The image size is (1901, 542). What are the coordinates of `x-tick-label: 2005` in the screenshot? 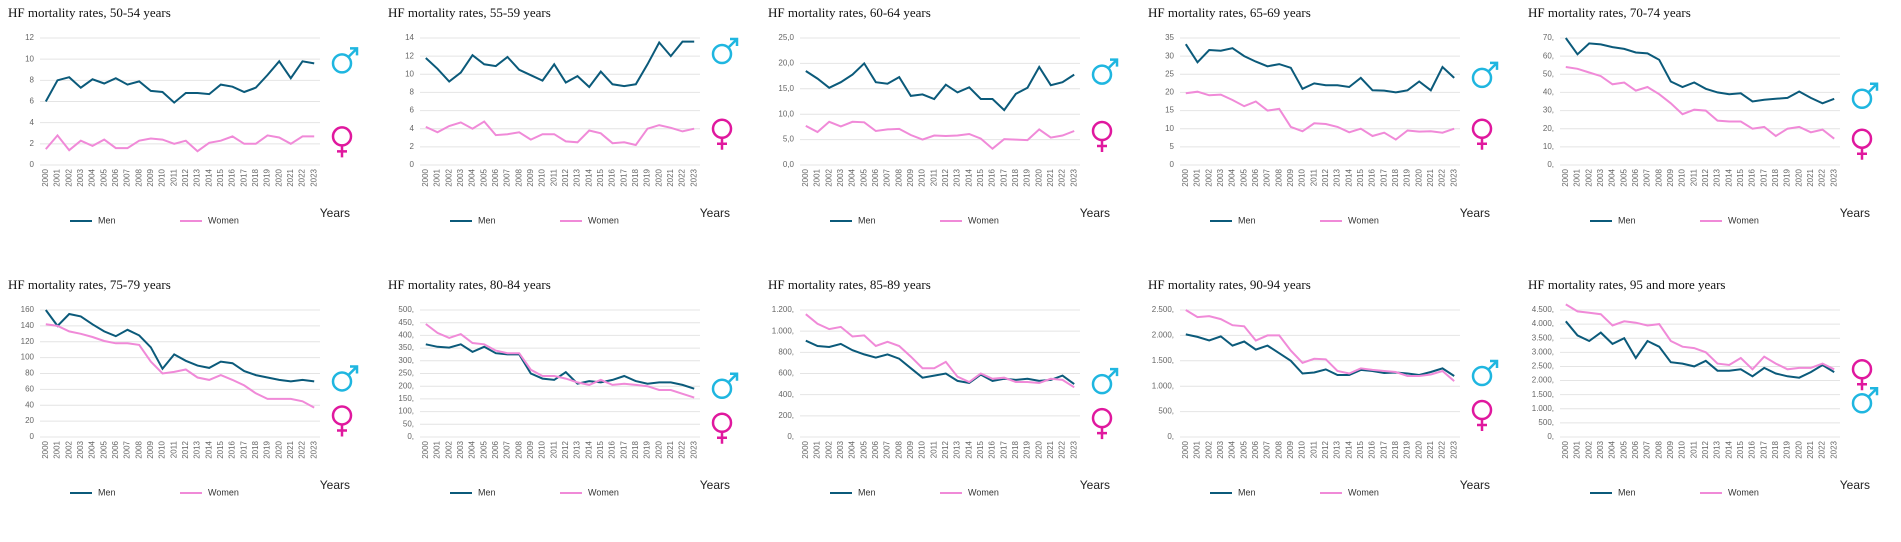 It's located at (863, 177).